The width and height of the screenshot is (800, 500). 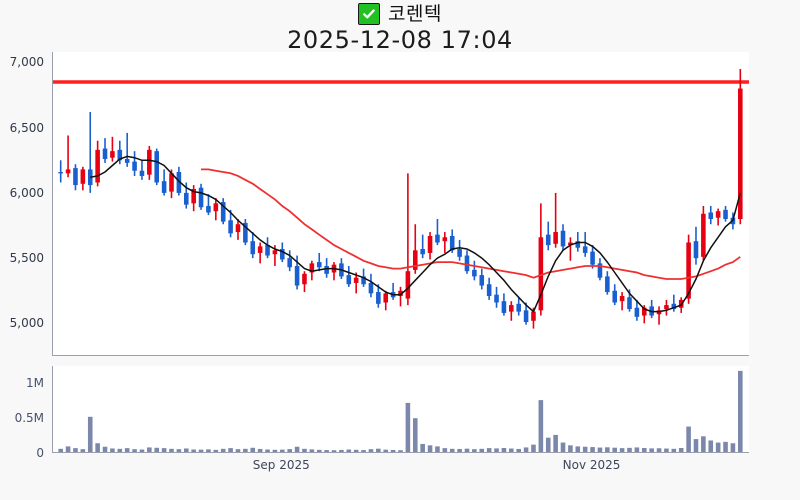 I want to click on x-axis: Sep 2025 Nov 2025, so click(x=400, y=466).